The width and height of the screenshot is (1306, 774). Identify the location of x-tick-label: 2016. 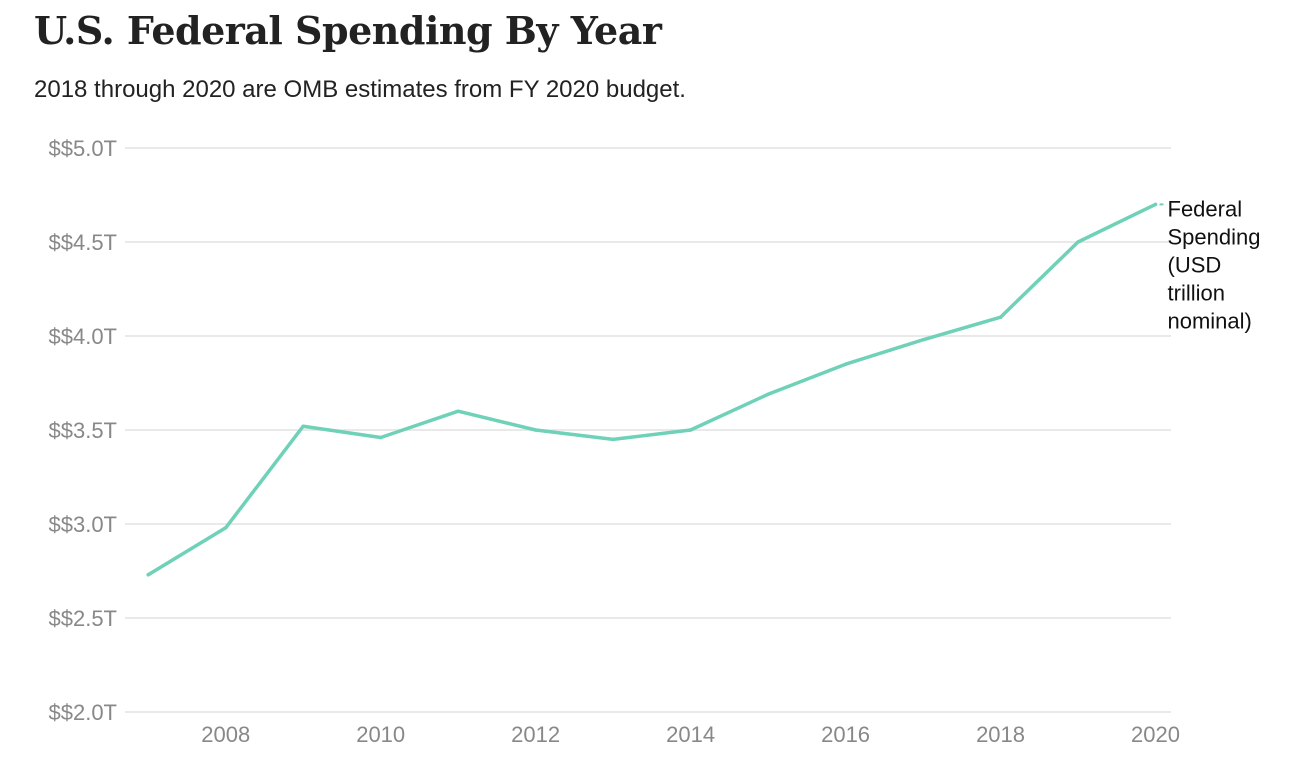
(845, 734).